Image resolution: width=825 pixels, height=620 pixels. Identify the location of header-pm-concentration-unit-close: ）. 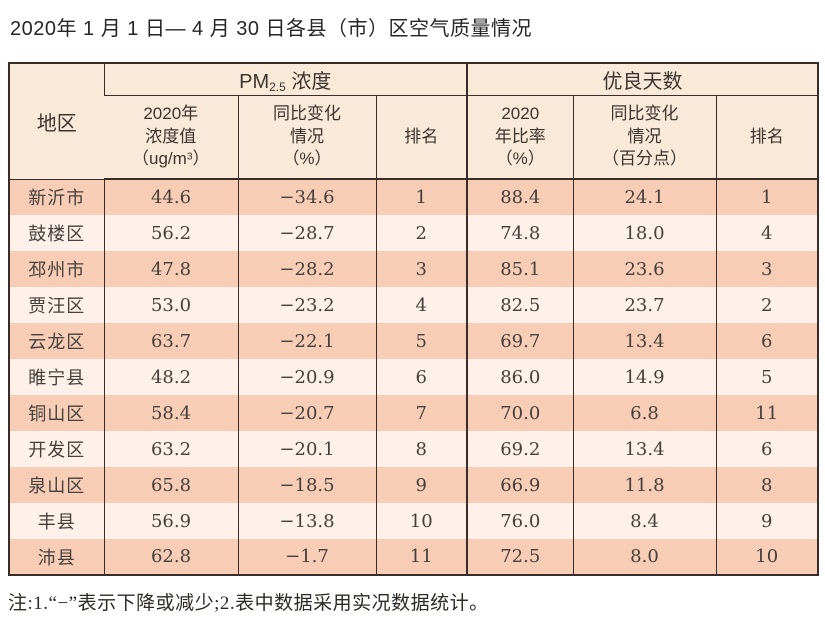
(201, 158).